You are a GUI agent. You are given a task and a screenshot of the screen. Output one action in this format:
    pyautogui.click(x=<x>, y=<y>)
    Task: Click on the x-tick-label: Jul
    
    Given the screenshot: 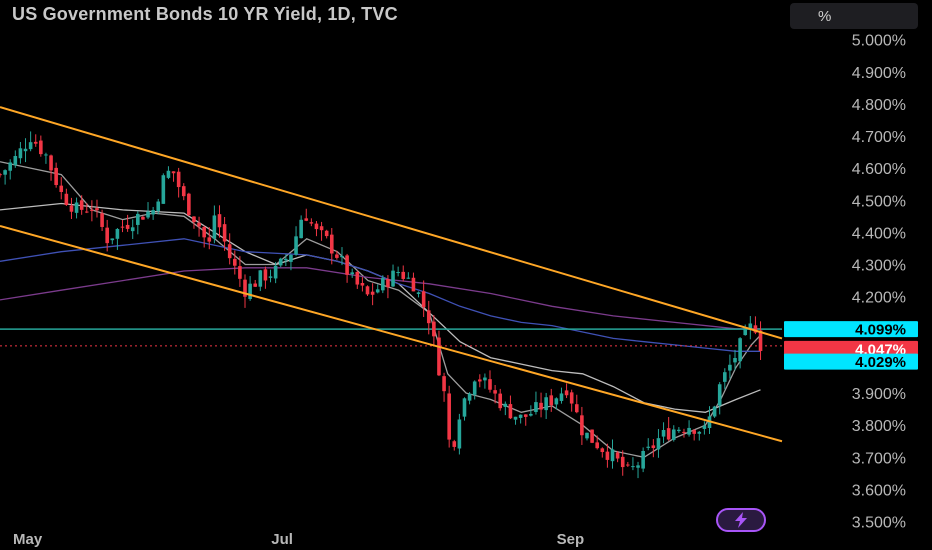 What is the action you would take?
    pyautogui.click(x=282, y=539)
    